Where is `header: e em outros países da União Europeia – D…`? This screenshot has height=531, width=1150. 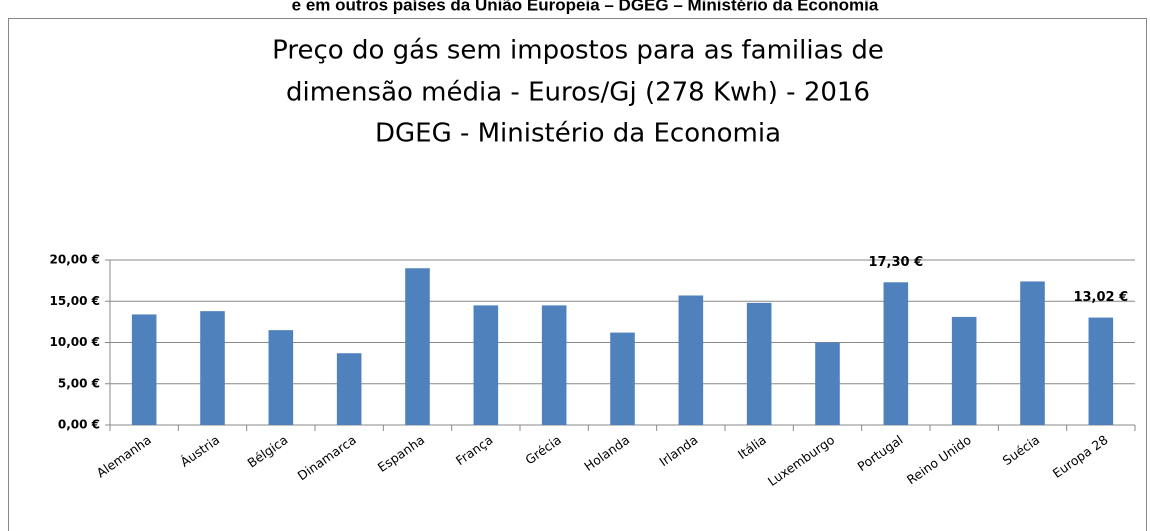 header: e em outros países da União Europeia – D… is located at coordinates (585, 7).